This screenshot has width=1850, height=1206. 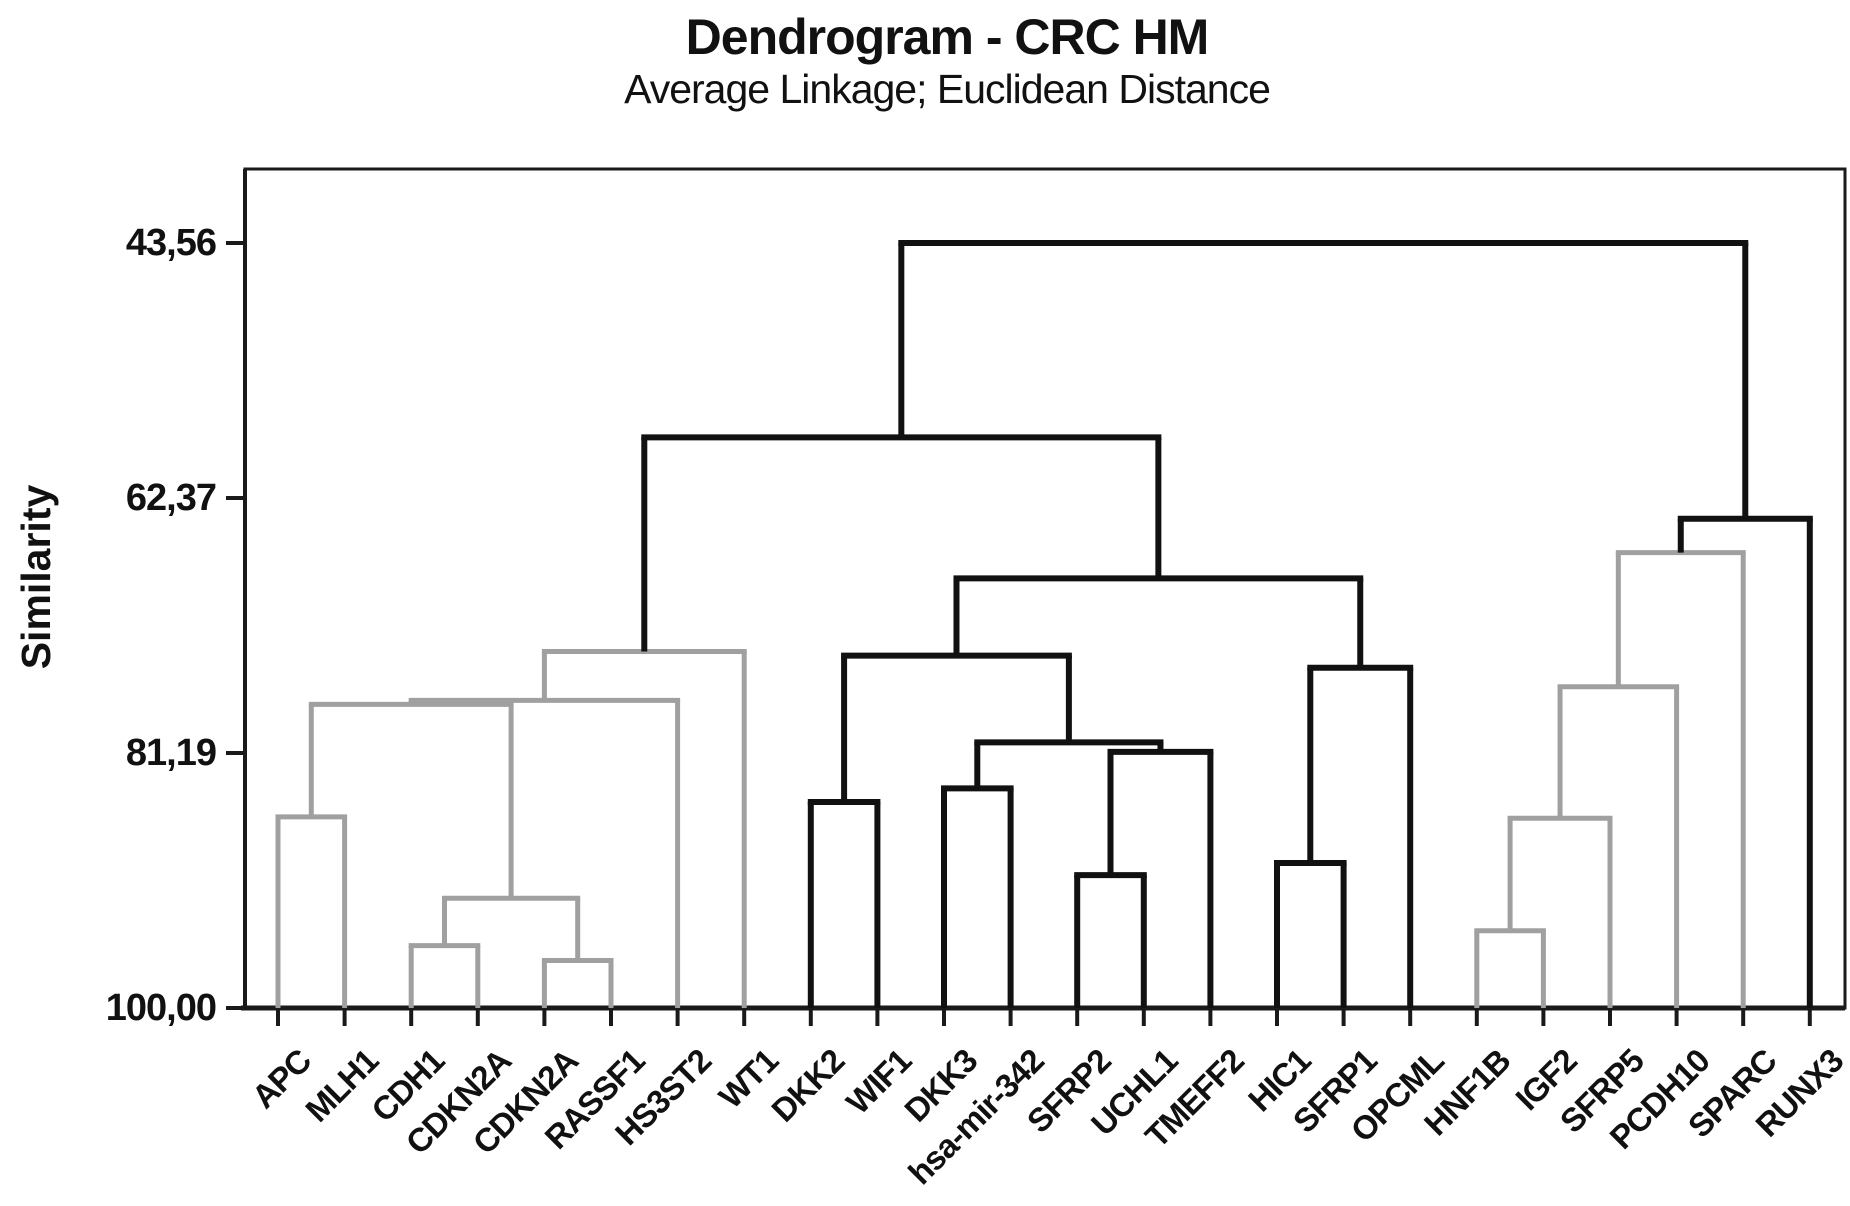 I want to click on merge-M4, so click(x=511, y=928).